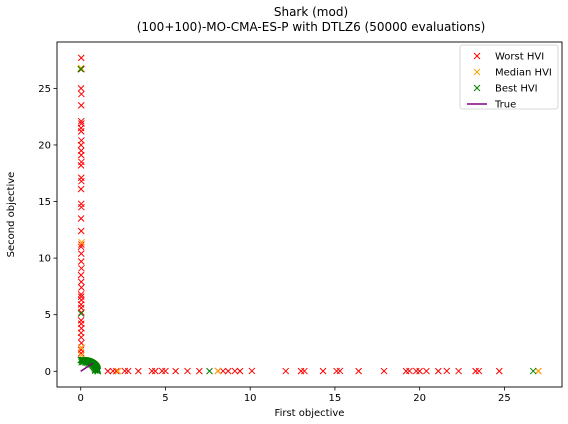 The width and height of the screenshot is (568, 424). What do you see at coordinates (165, 398) in the screenshot?
I see `x-tick-label: 5` at bounding box center [165, 398].